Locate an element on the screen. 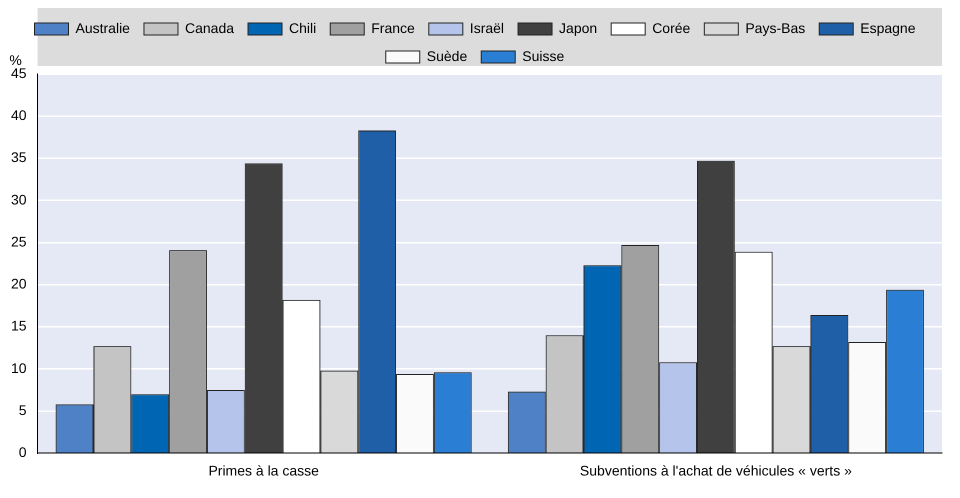 The height and width of the screenshot is (498, 960). legend-label: Pays-Bas is located at coordinates (775, 28).